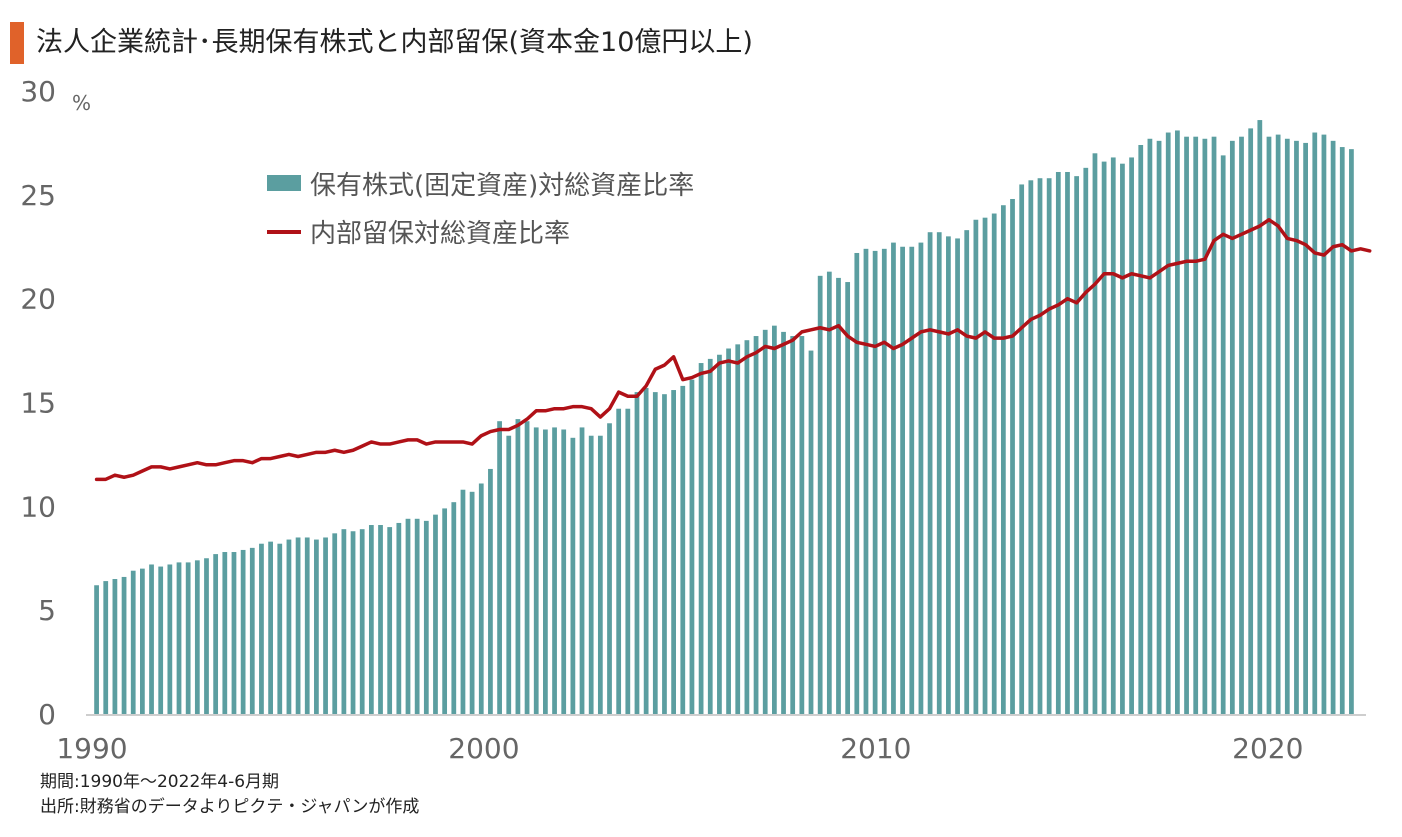 The image size is (1402, 837). I want to click on x-tick-label: 2020, so click(1267, 748).